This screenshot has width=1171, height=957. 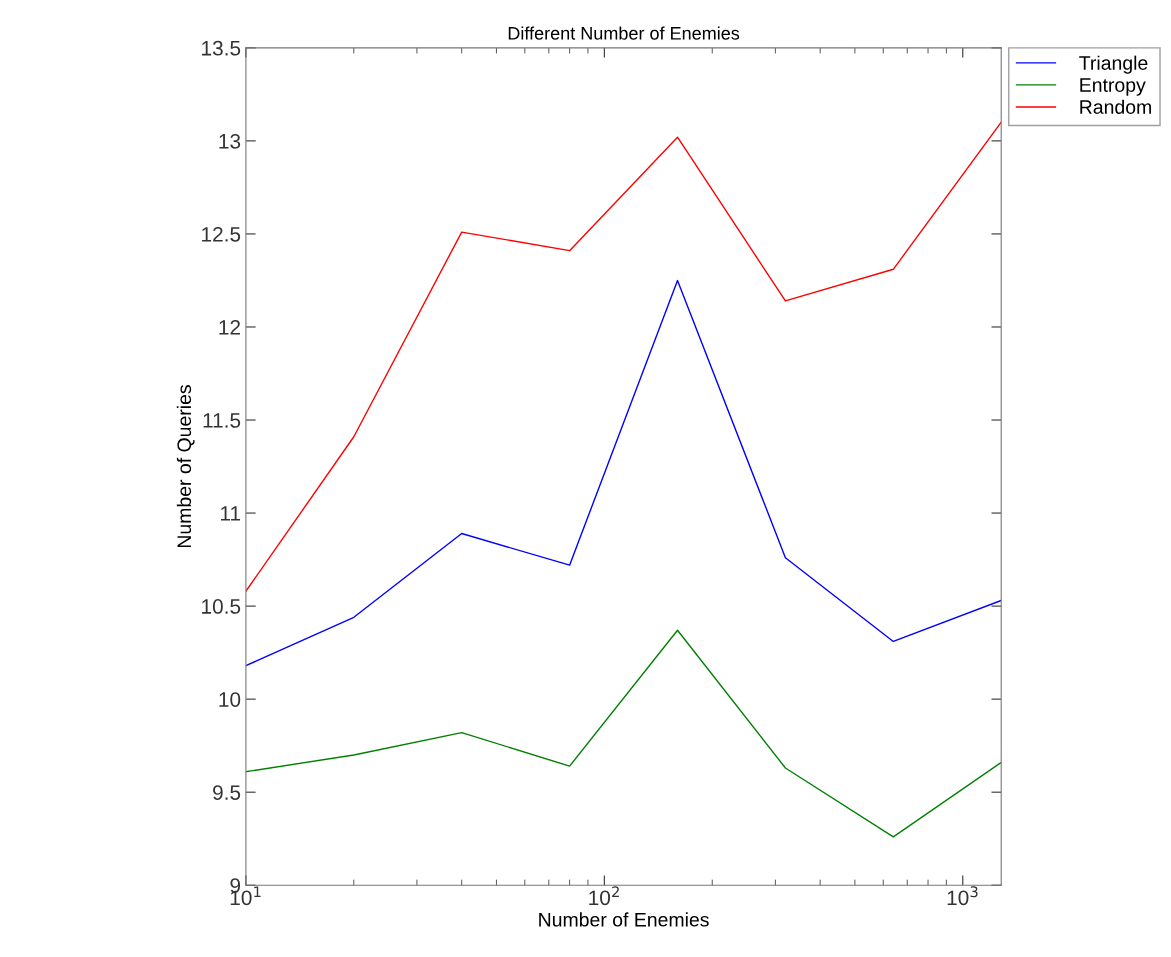 I want to click on y-tick-label: 10, so click(x=230, y=699).